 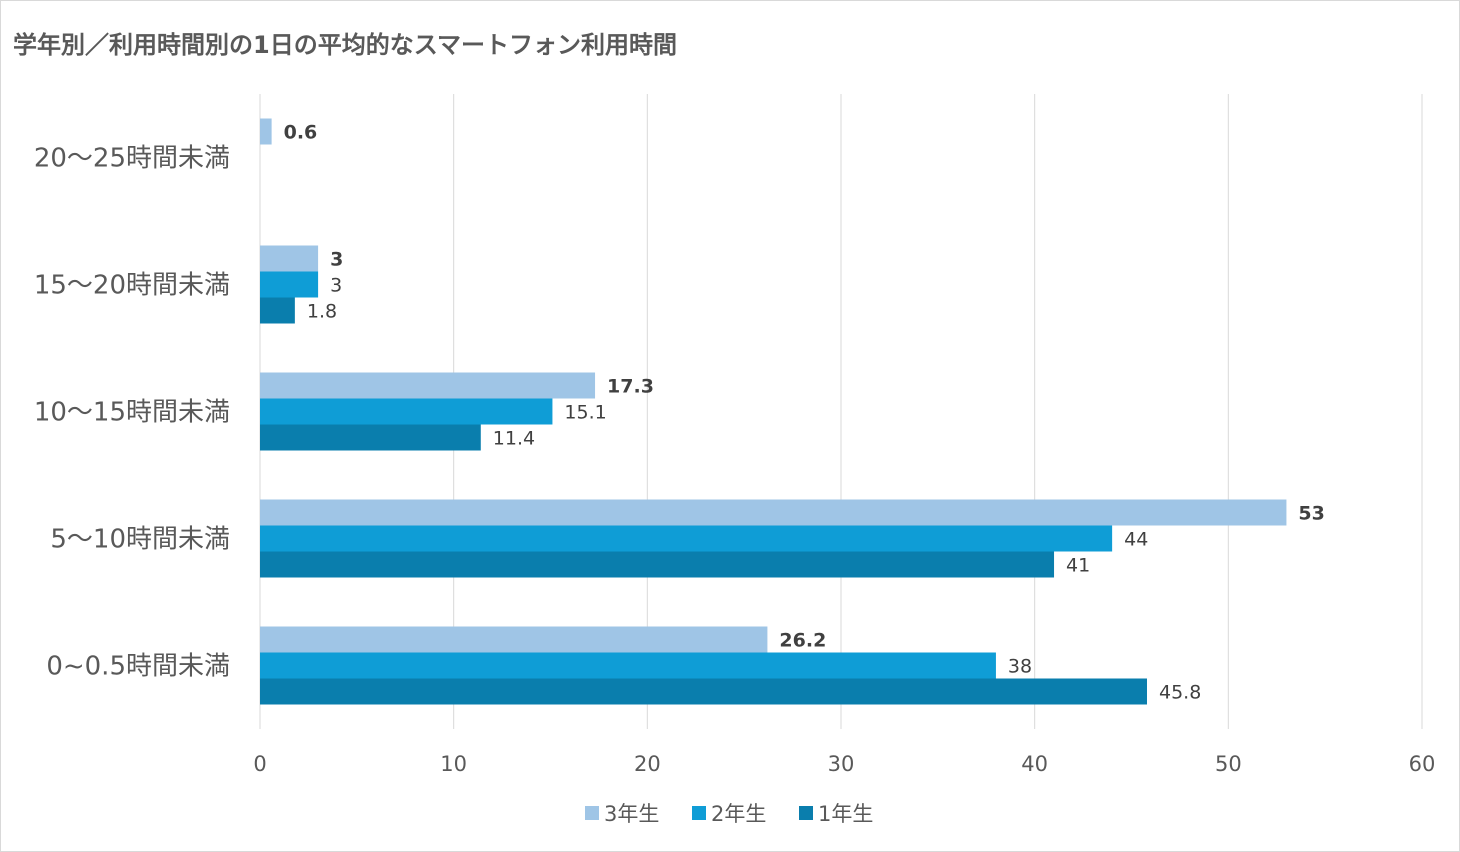 I want to click on data-label: 15.1, so click(x=585, y=413).